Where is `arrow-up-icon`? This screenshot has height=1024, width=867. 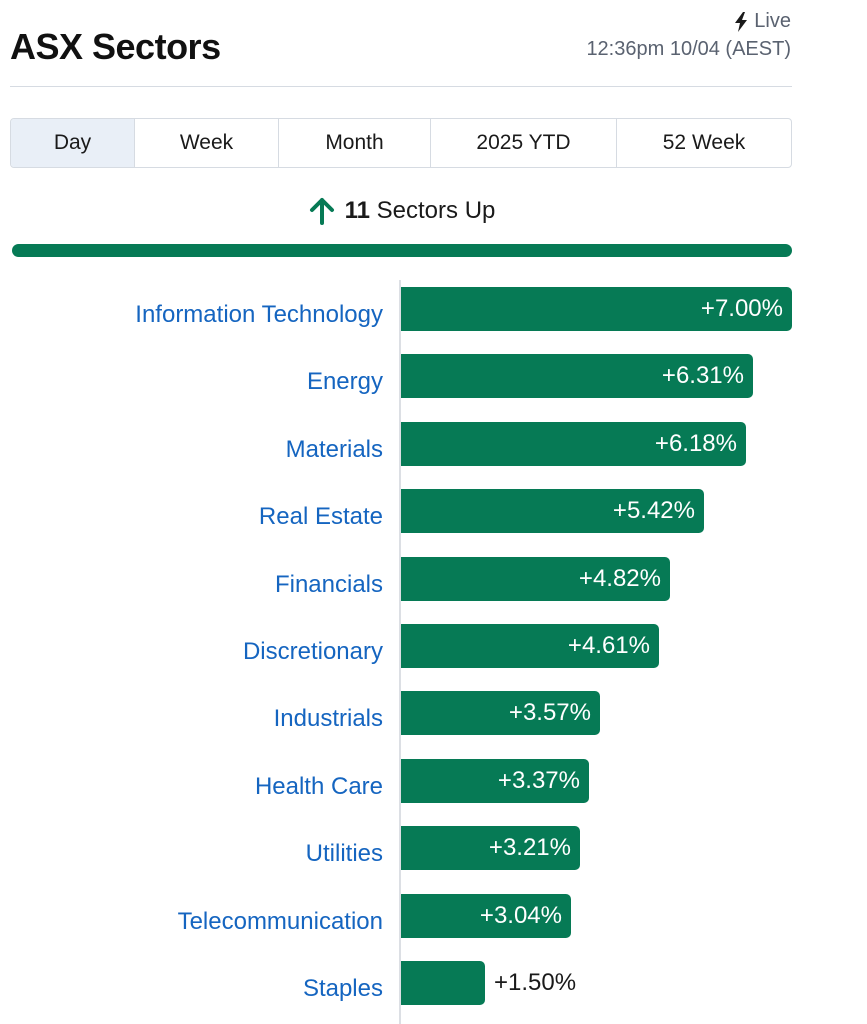 arrow-up-icon is located at coordinates (321, 211).